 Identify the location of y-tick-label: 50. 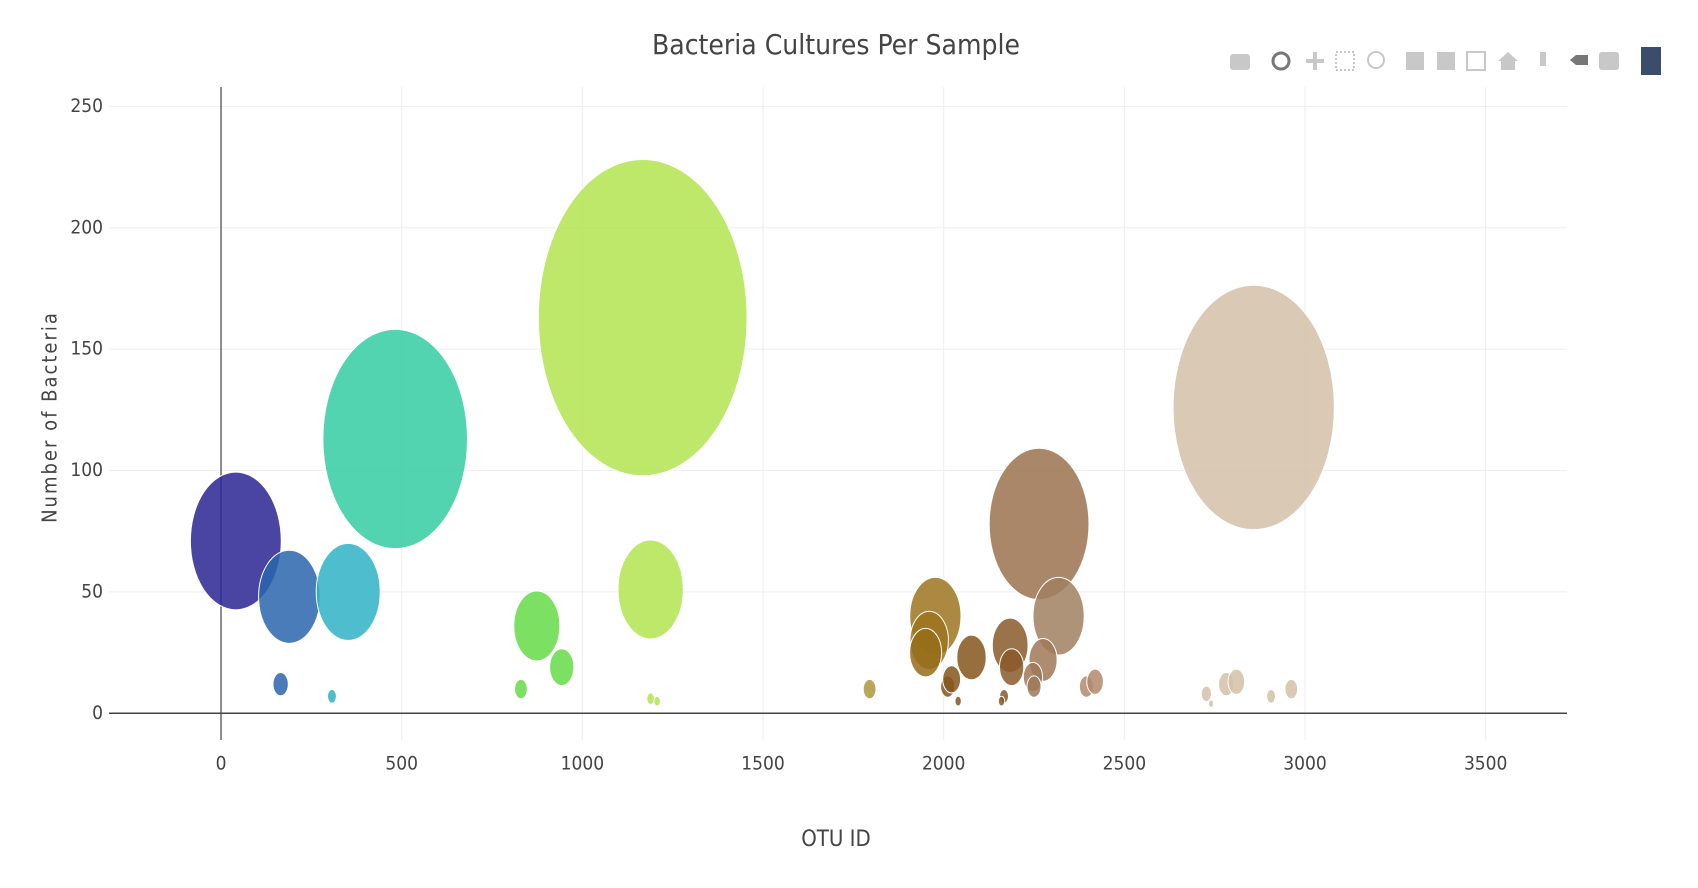
(92, 591).